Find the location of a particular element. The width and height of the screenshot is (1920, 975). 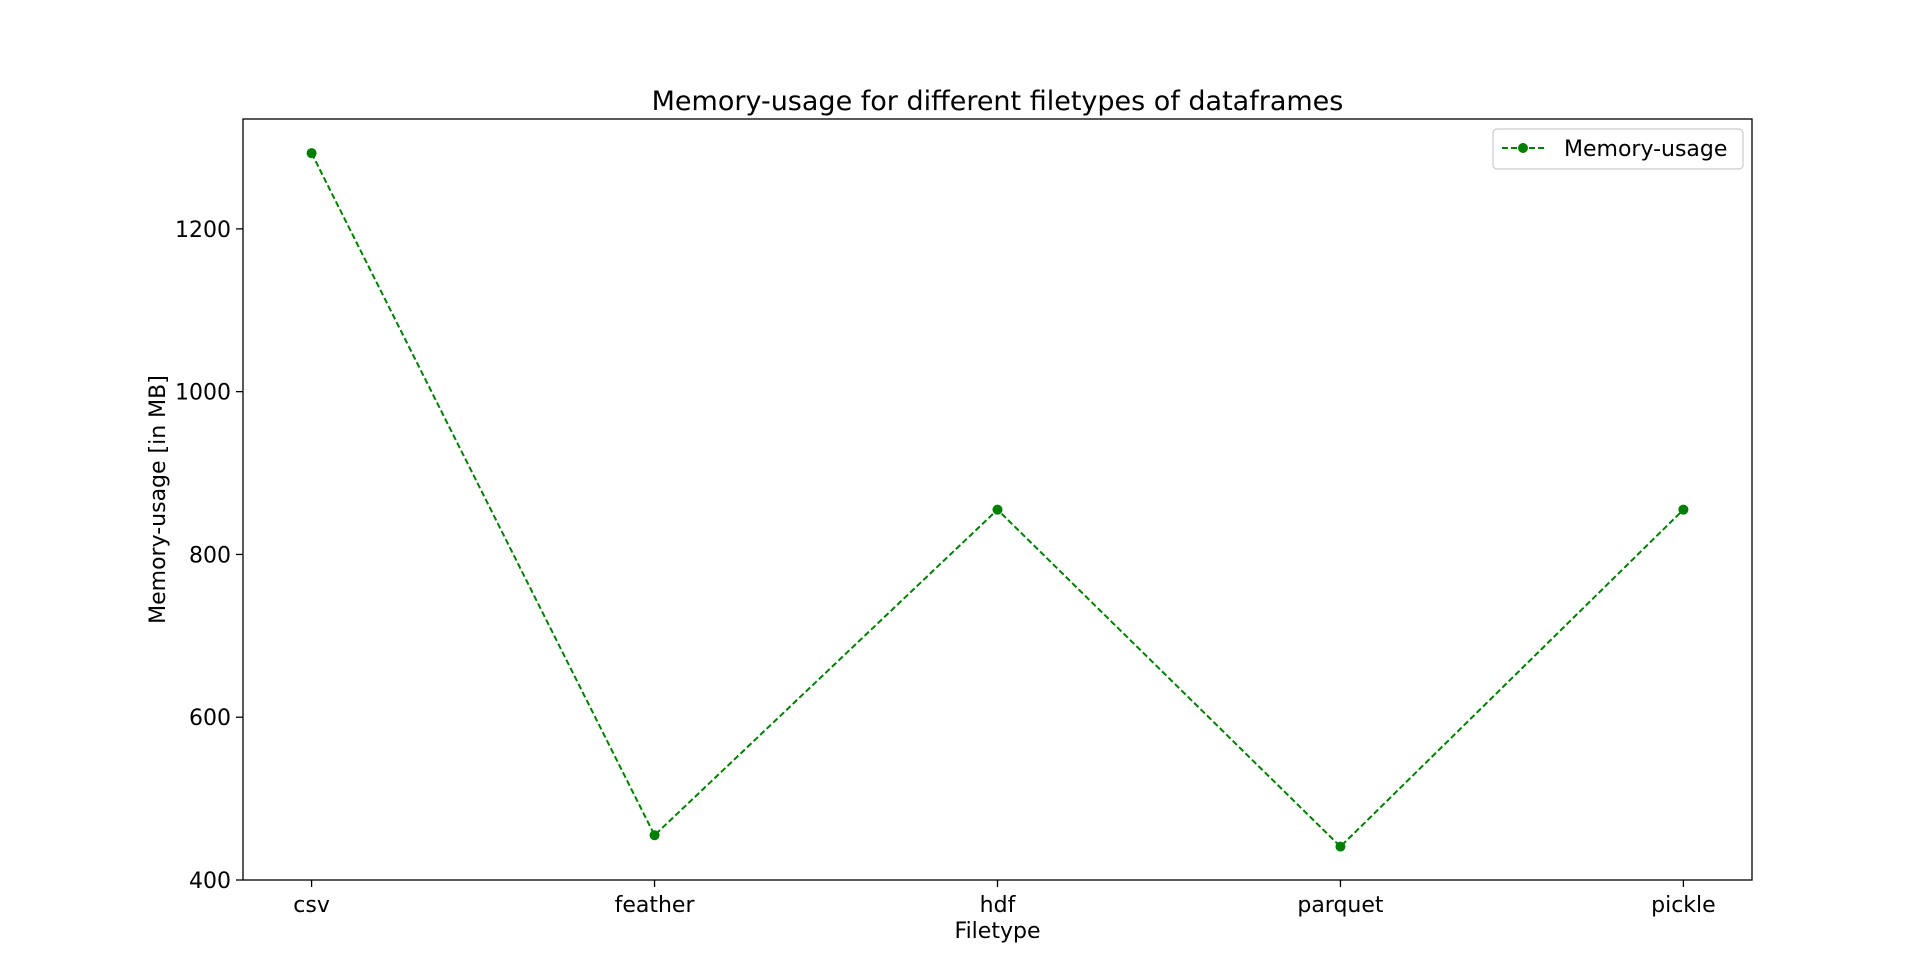

y-axis-title: Memory-usage [in MB] is located at coordinates (158, 499).